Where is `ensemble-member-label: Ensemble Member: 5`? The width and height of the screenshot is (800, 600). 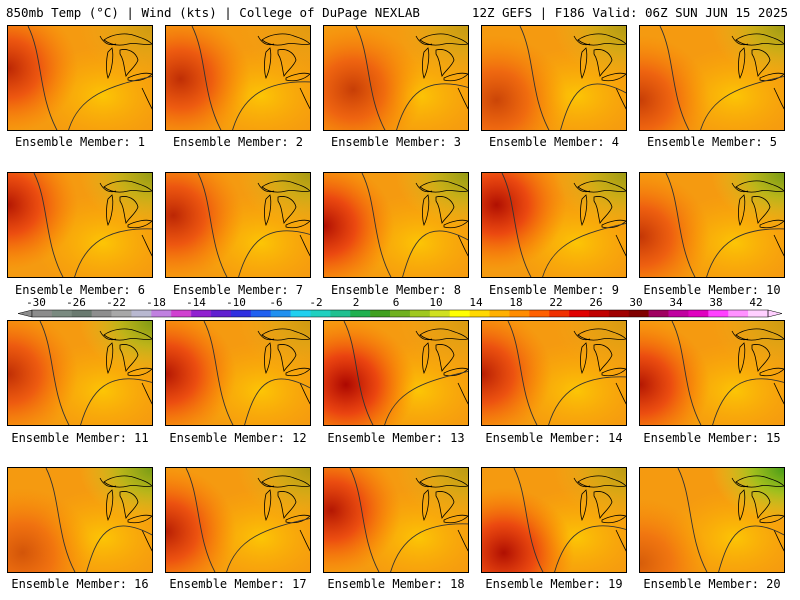
ensemble-member-label: Ensemble Member: 5 is located at coordinates (712, 142).